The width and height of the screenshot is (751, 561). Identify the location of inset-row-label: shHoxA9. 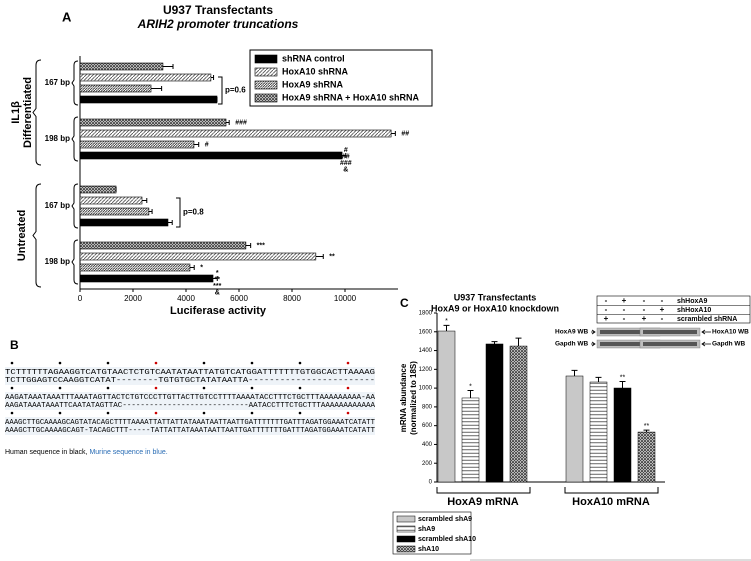
(692, 301).